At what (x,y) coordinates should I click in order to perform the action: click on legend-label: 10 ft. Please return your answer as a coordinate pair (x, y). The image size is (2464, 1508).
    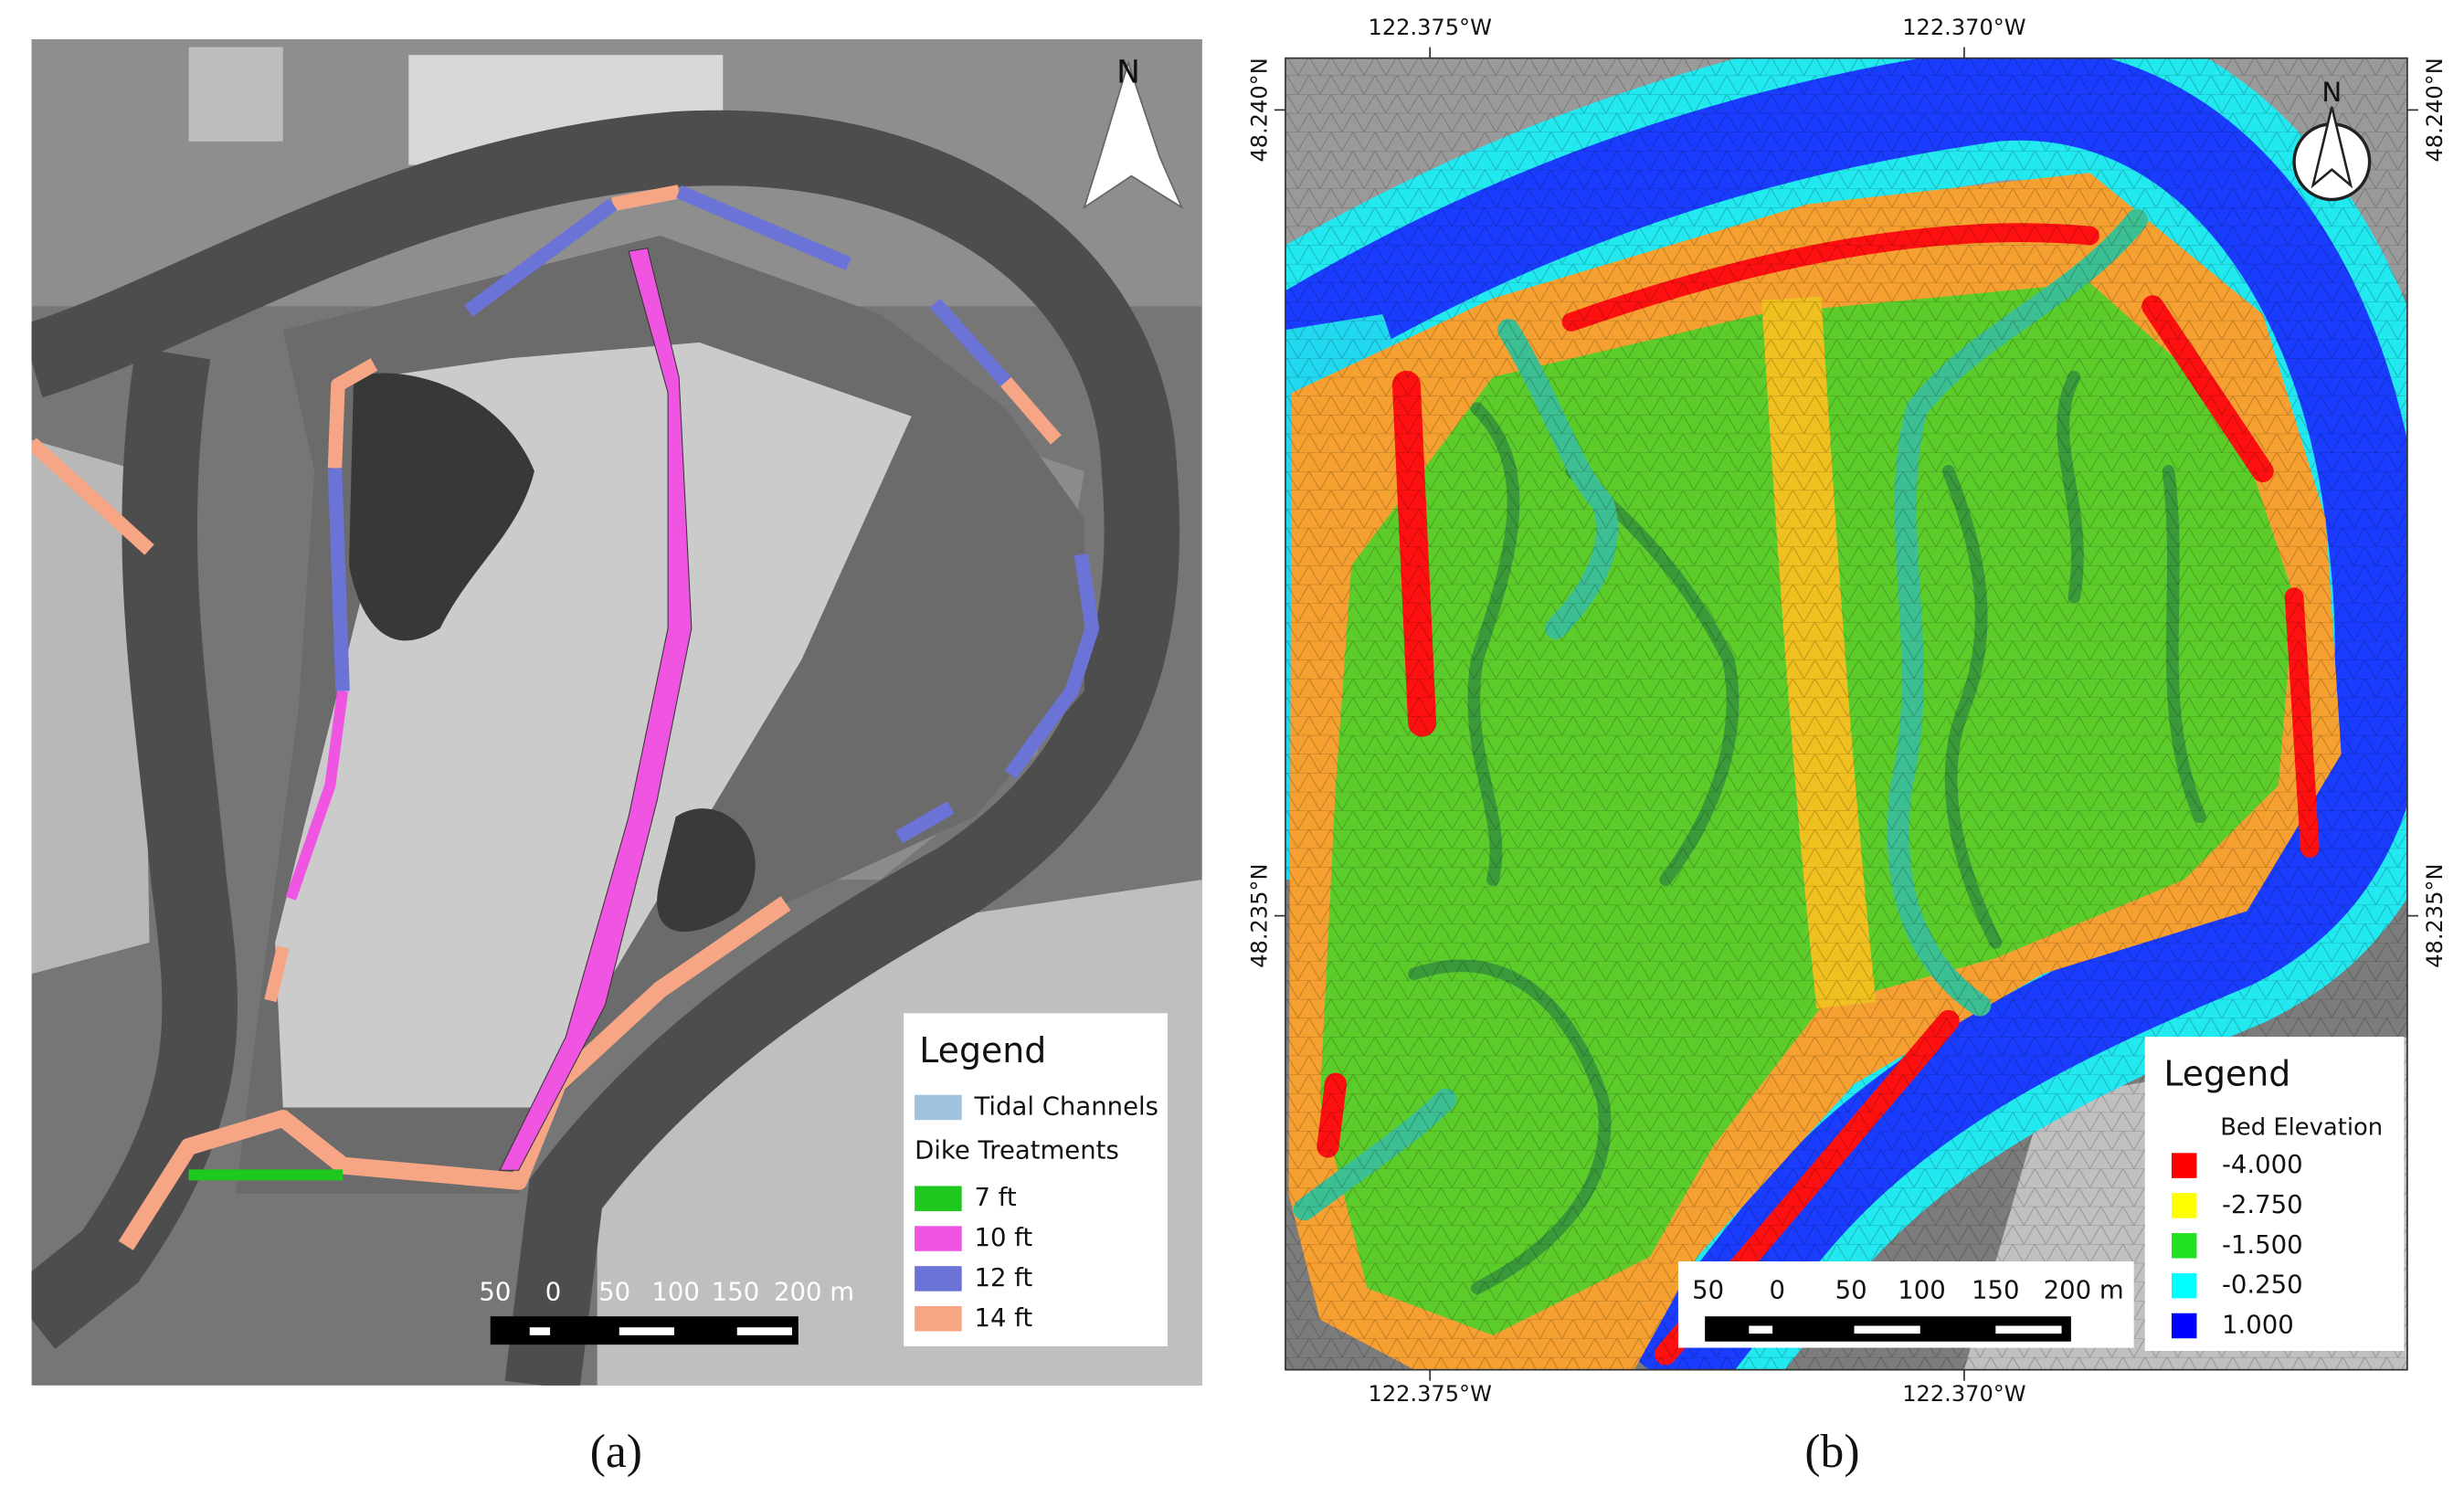
    Looking at the image, I should click on (1003, 1237).